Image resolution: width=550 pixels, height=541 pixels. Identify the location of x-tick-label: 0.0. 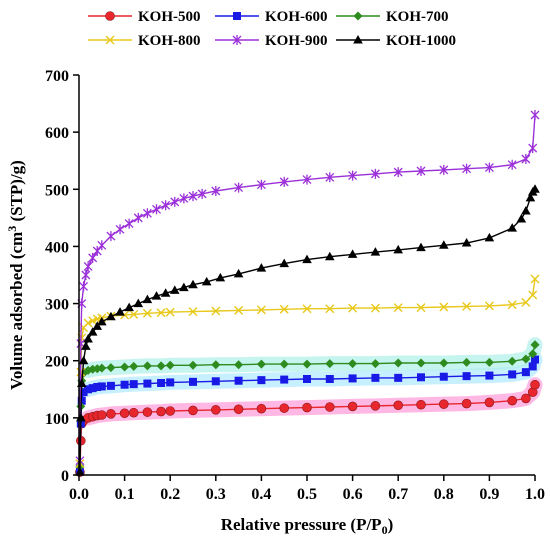
(79, 494).